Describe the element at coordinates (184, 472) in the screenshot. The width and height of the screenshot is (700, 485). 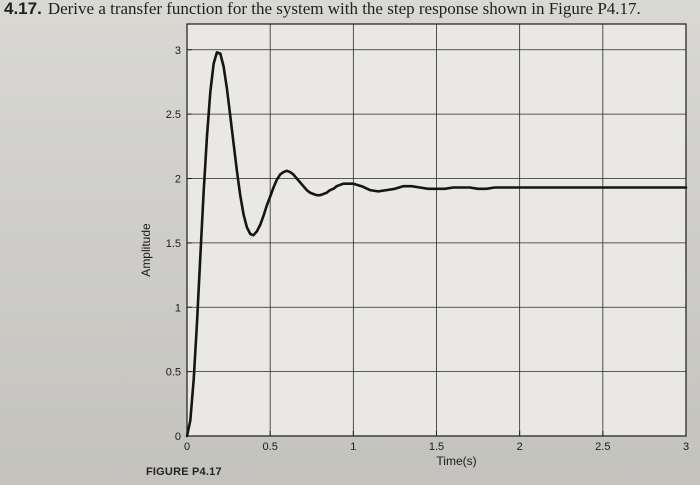
I see `figure-caption: FIGURE P4.17` at that location.